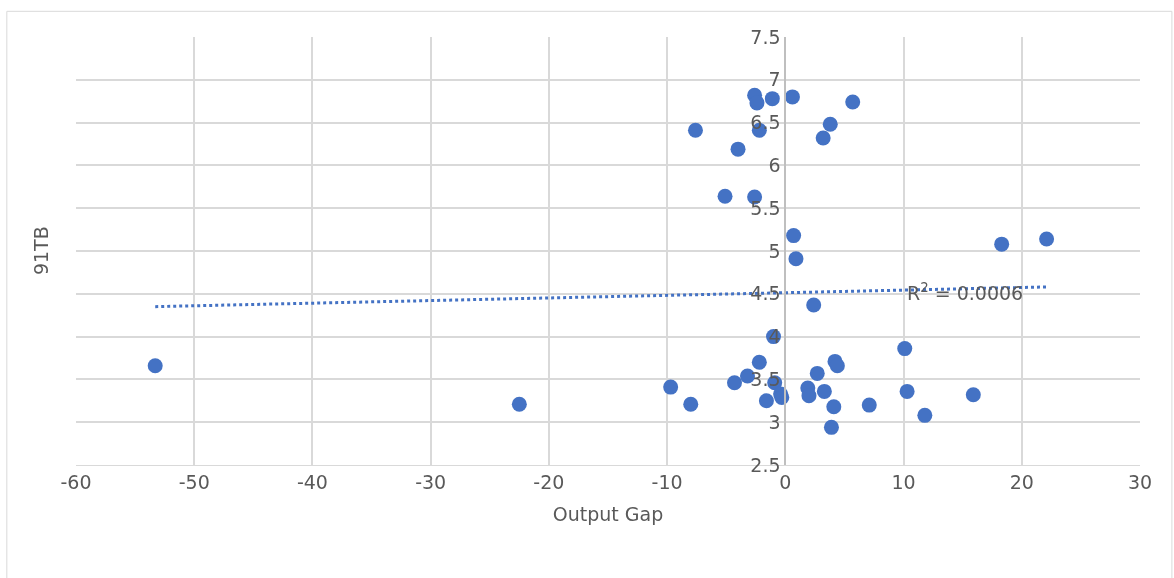 The width and height of the screenshot is (1174, 578). What do you see at coordinates (765, 36) in the screenshot?
I see `y-tick-label: 7.5` at bounding box center [765, 36].